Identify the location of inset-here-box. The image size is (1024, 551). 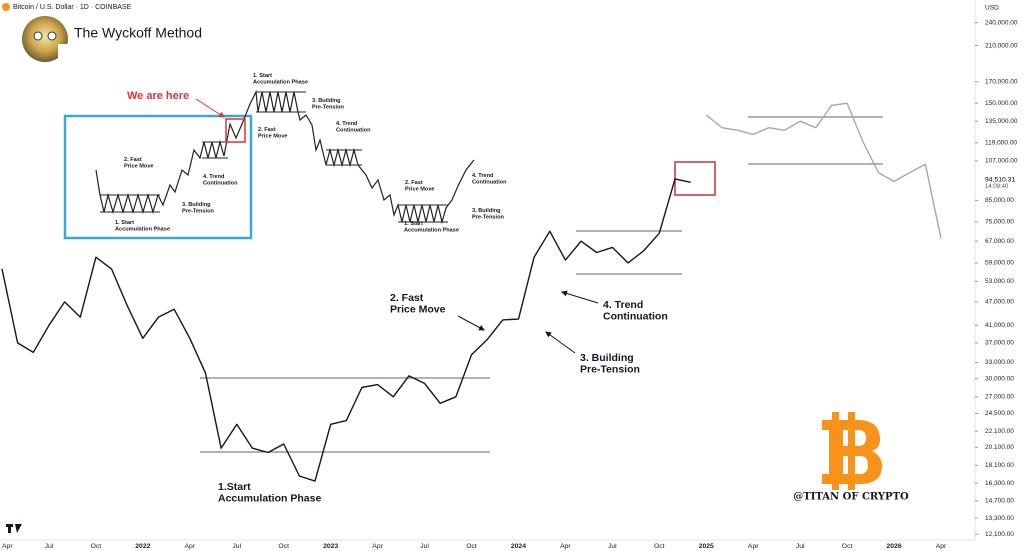
(235, 130).